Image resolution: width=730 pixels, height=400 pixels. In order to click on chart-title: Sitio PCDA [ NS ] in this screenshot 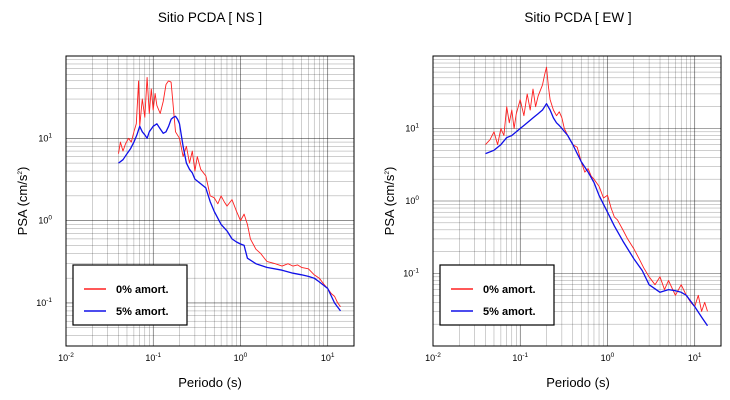, I will do `click(210, 17)`.